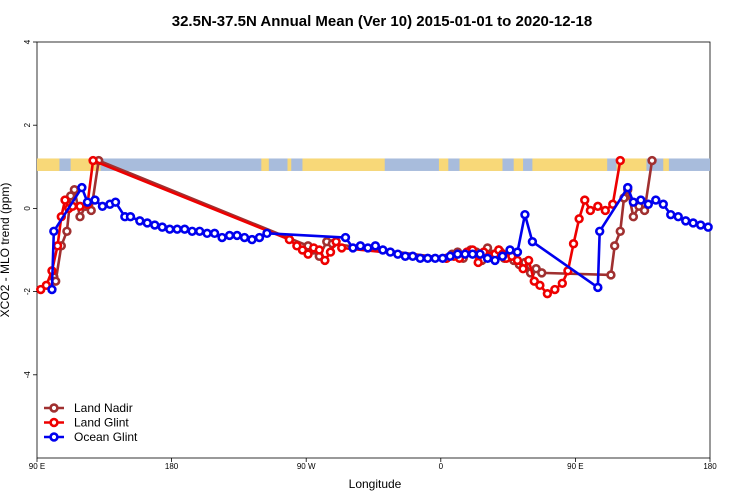 The width and height of the screenshot is (750, 500). I want to click on y-tick-label: 0, so click(27, 208).